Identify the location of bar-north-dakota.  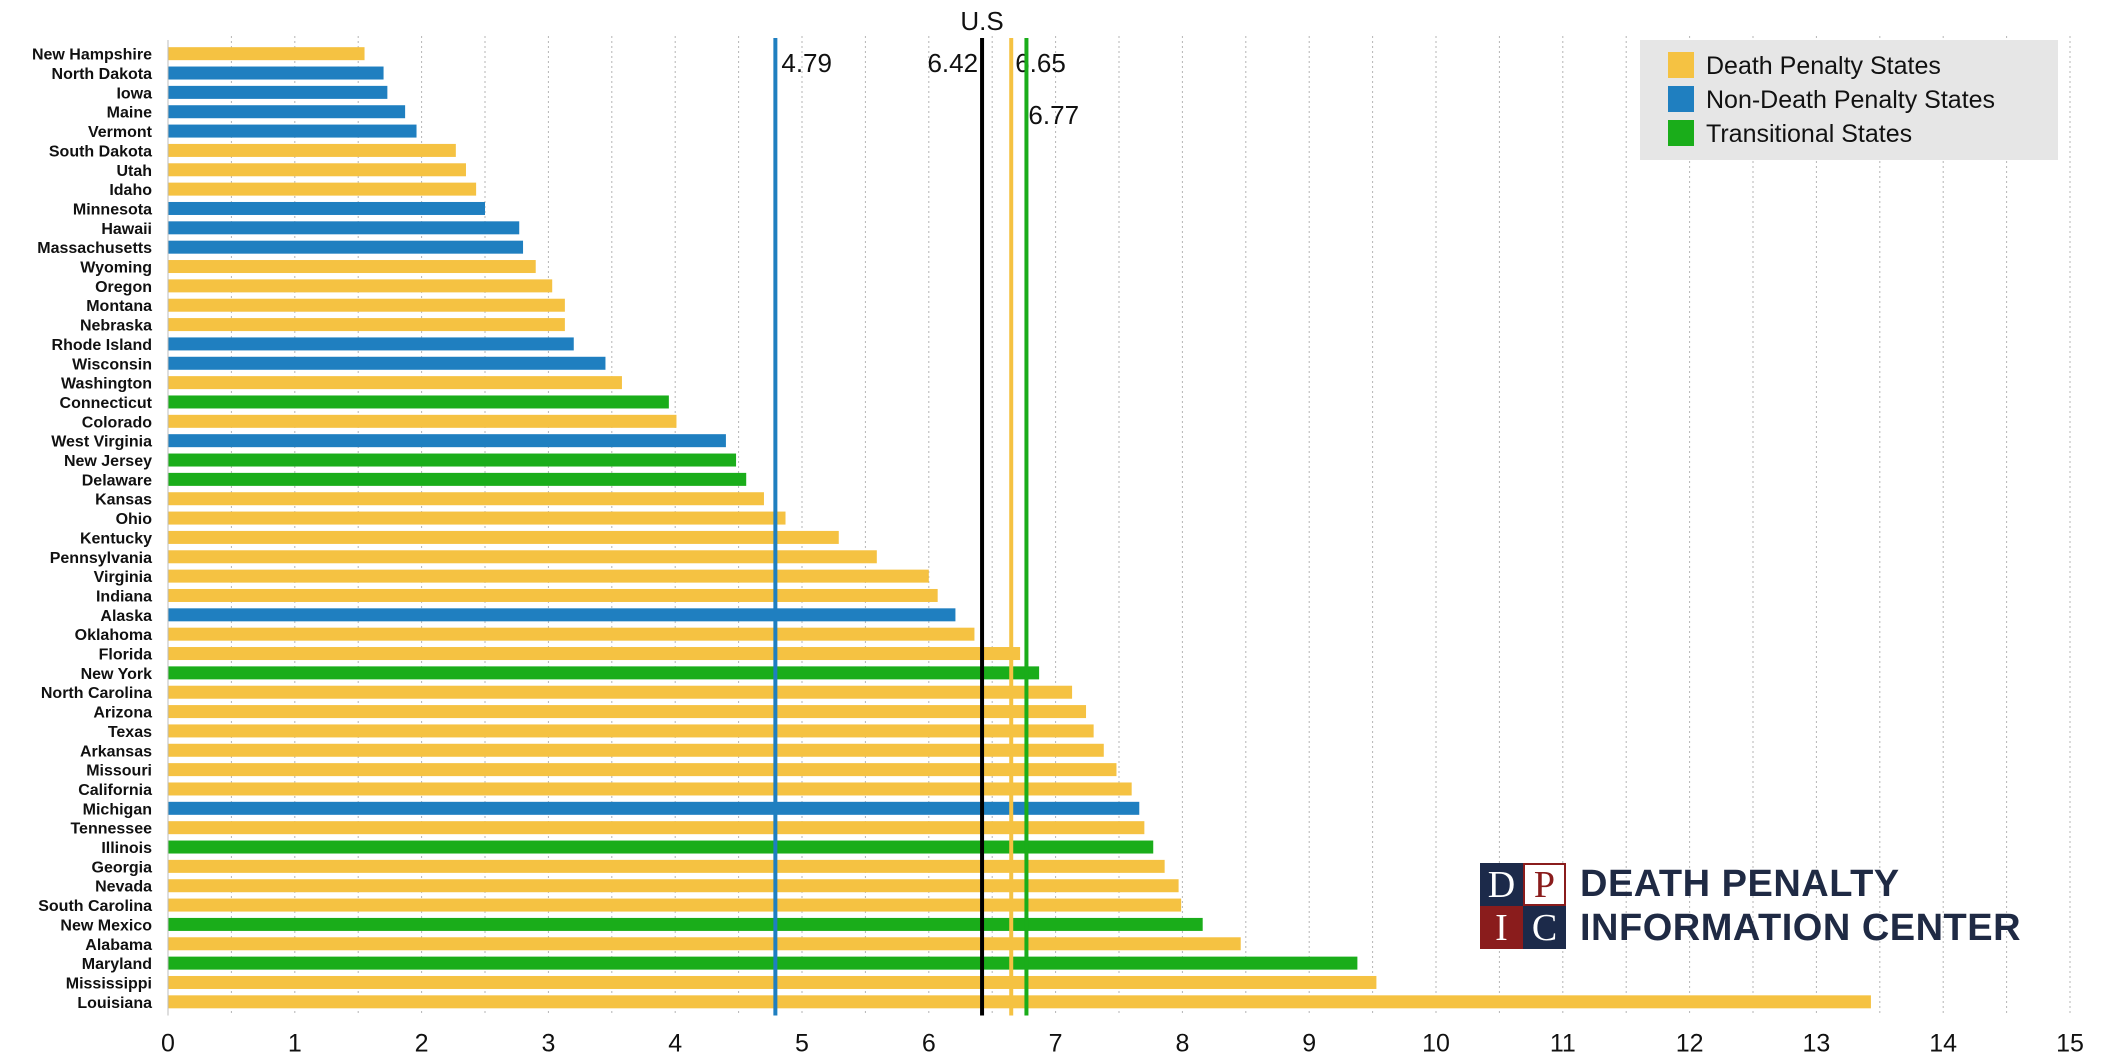
(276, 73).